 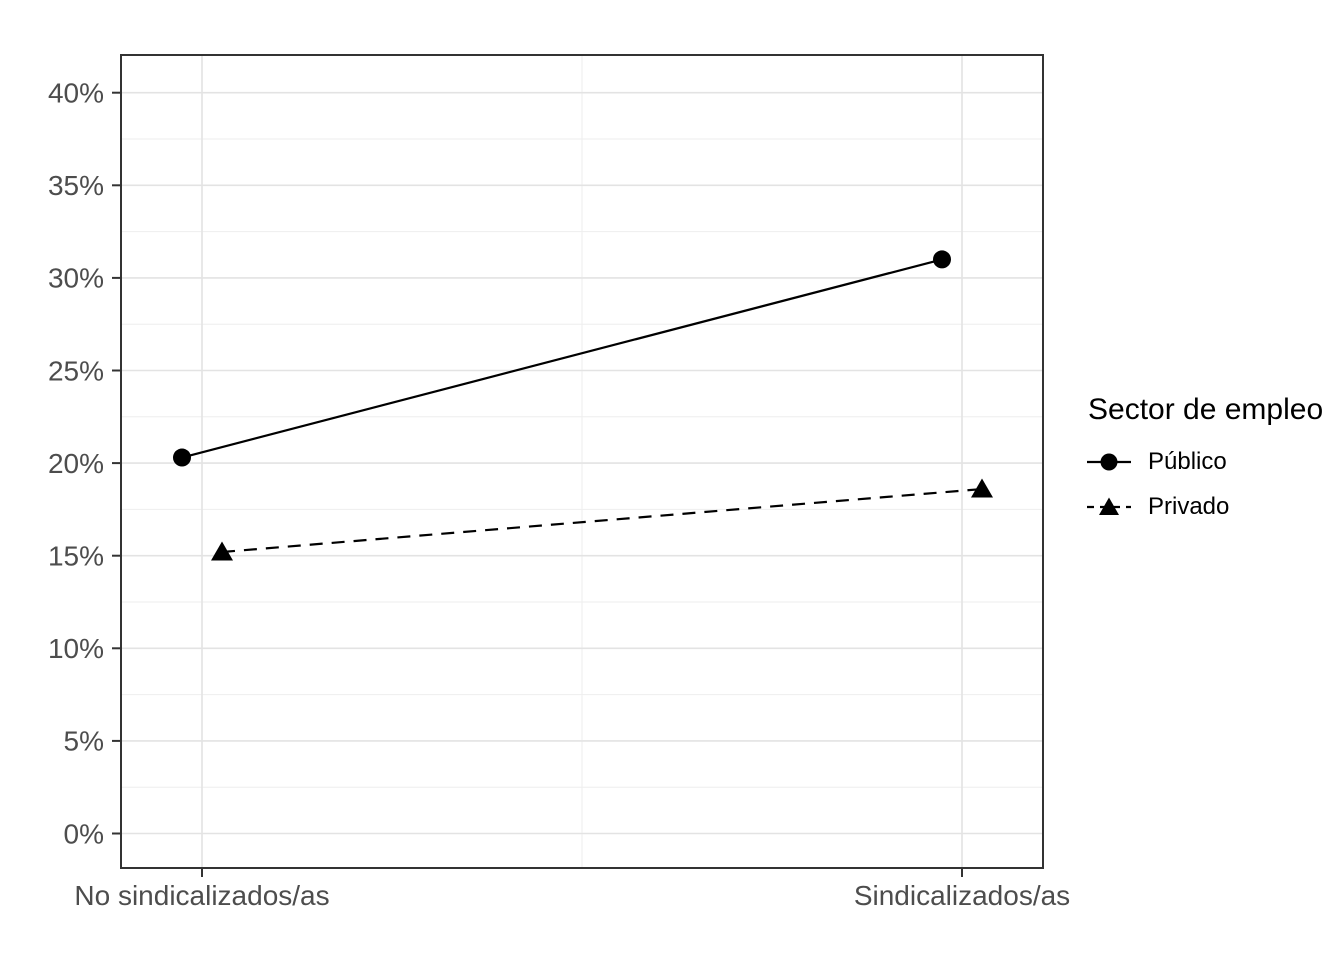 I want to click on y-tick-label: 0%, so click(x=84, y=833).